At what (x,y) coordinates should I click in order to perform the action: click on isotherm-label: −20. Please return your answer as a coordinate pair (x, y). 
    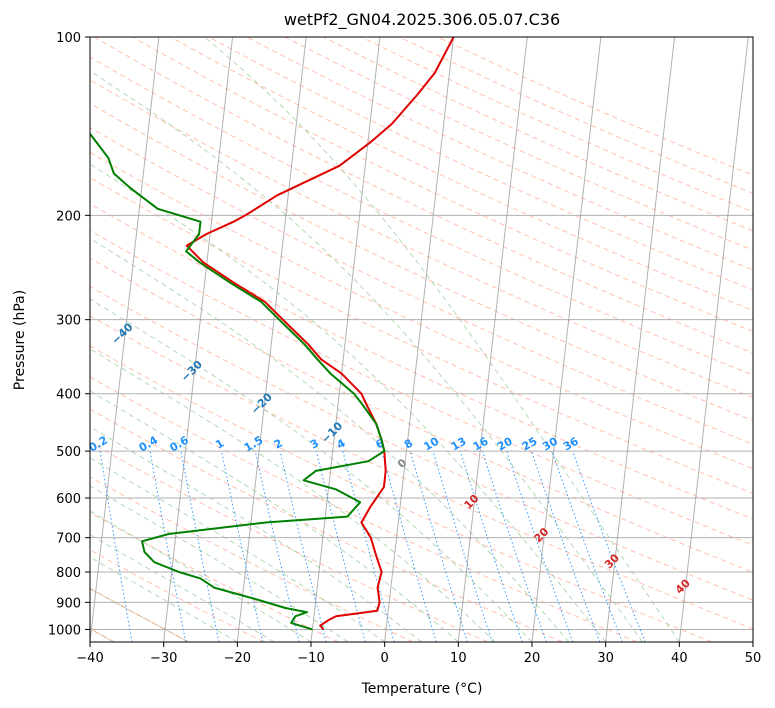
    Looking at the image, I should click on (261, 403).